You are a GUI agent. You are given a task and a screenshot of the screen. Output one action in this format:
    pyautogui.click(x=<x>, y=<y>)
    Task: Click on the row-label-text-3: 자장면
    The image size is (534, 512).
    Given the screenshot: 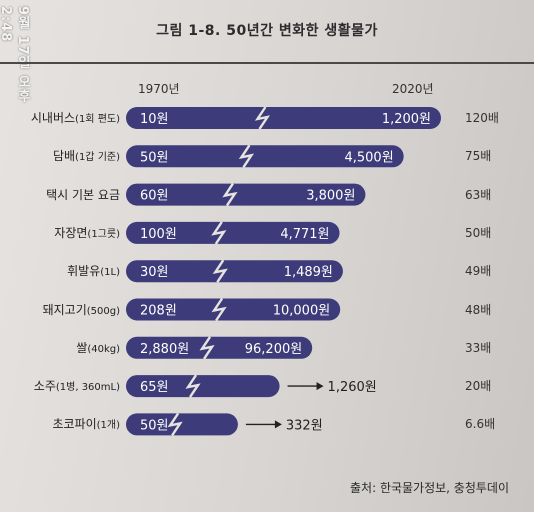 What is the action you would take?
    pyautogui.click(x=71, y=232)
    